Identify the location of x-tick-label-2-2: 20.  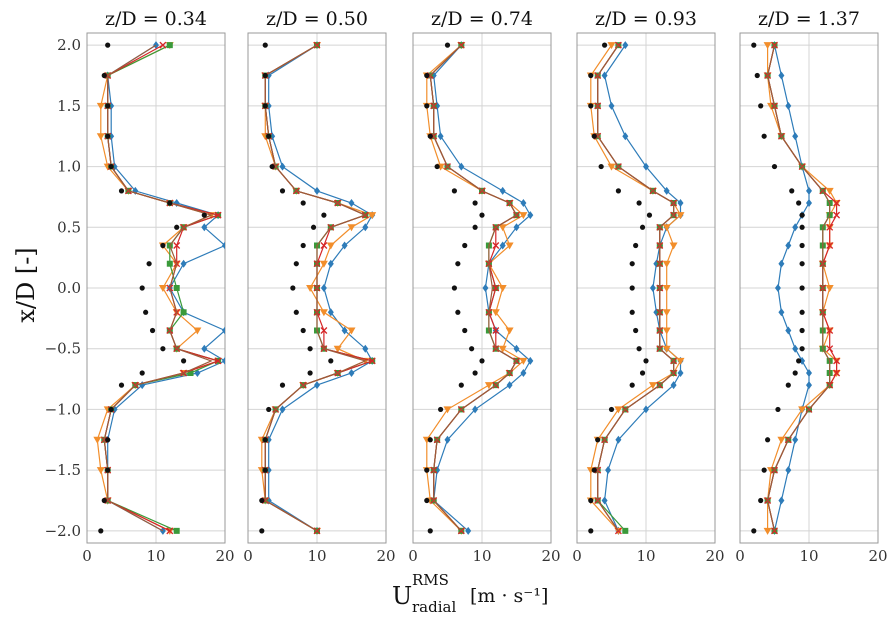
(385, 556).